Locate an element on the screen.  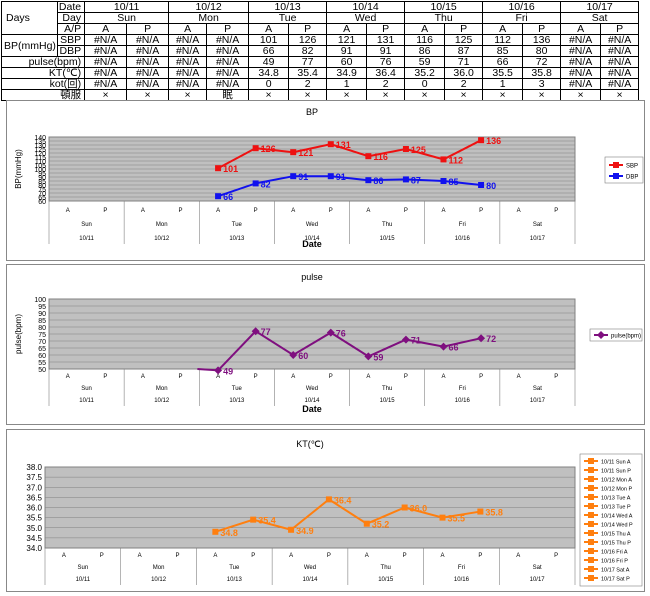
date-cell: 10/13 is located at coordinates (288, 7).